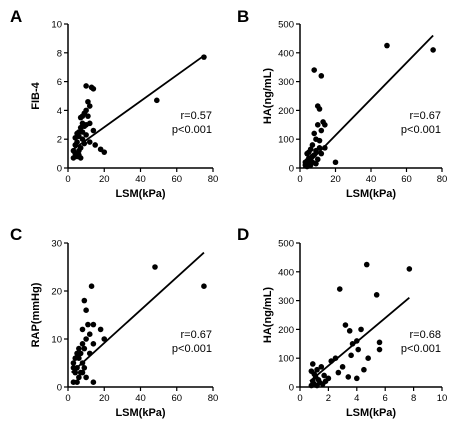  Describe the element at coordinates (335, 179) in the screenshot. I see `panel-b-x-tick-label: 20` at that location.